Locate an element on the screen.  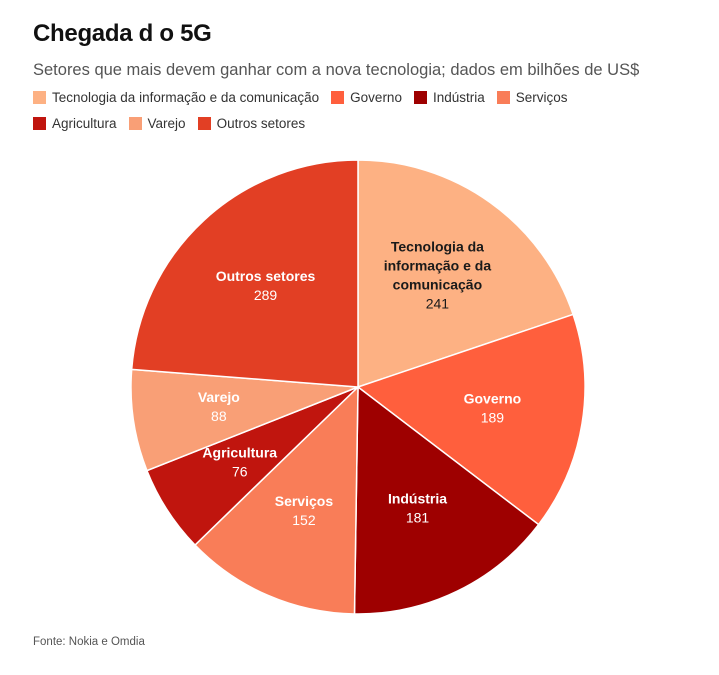
legend-label: Outros setores is located at coordinates (261, 123).